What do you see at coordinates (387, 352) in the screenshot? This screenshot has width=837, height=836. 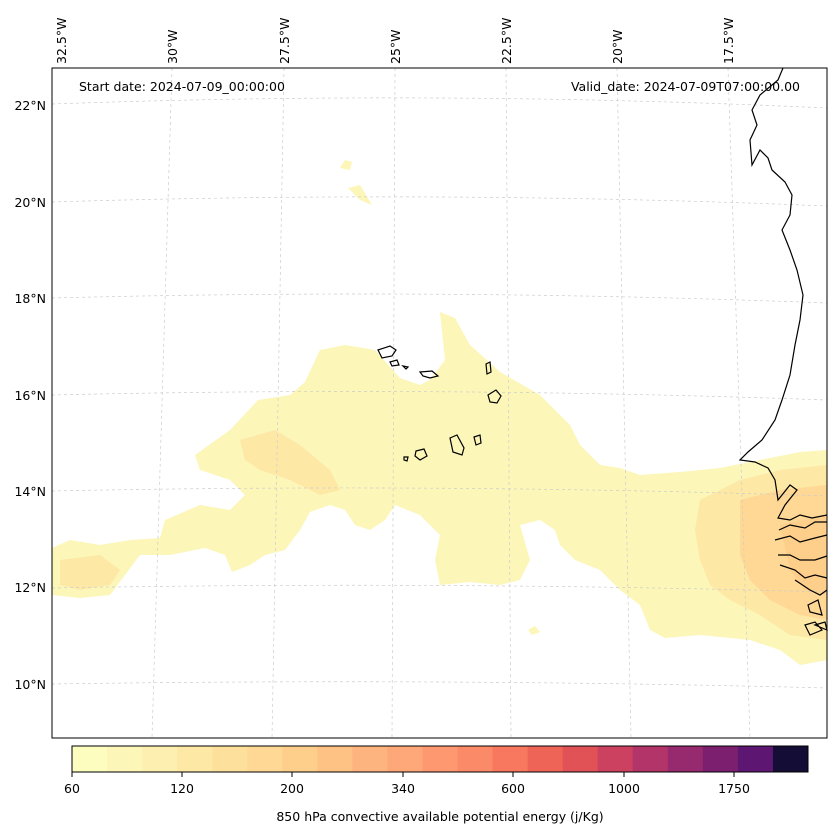 I see `island-santo-antao` at bounding box center [387, 352].